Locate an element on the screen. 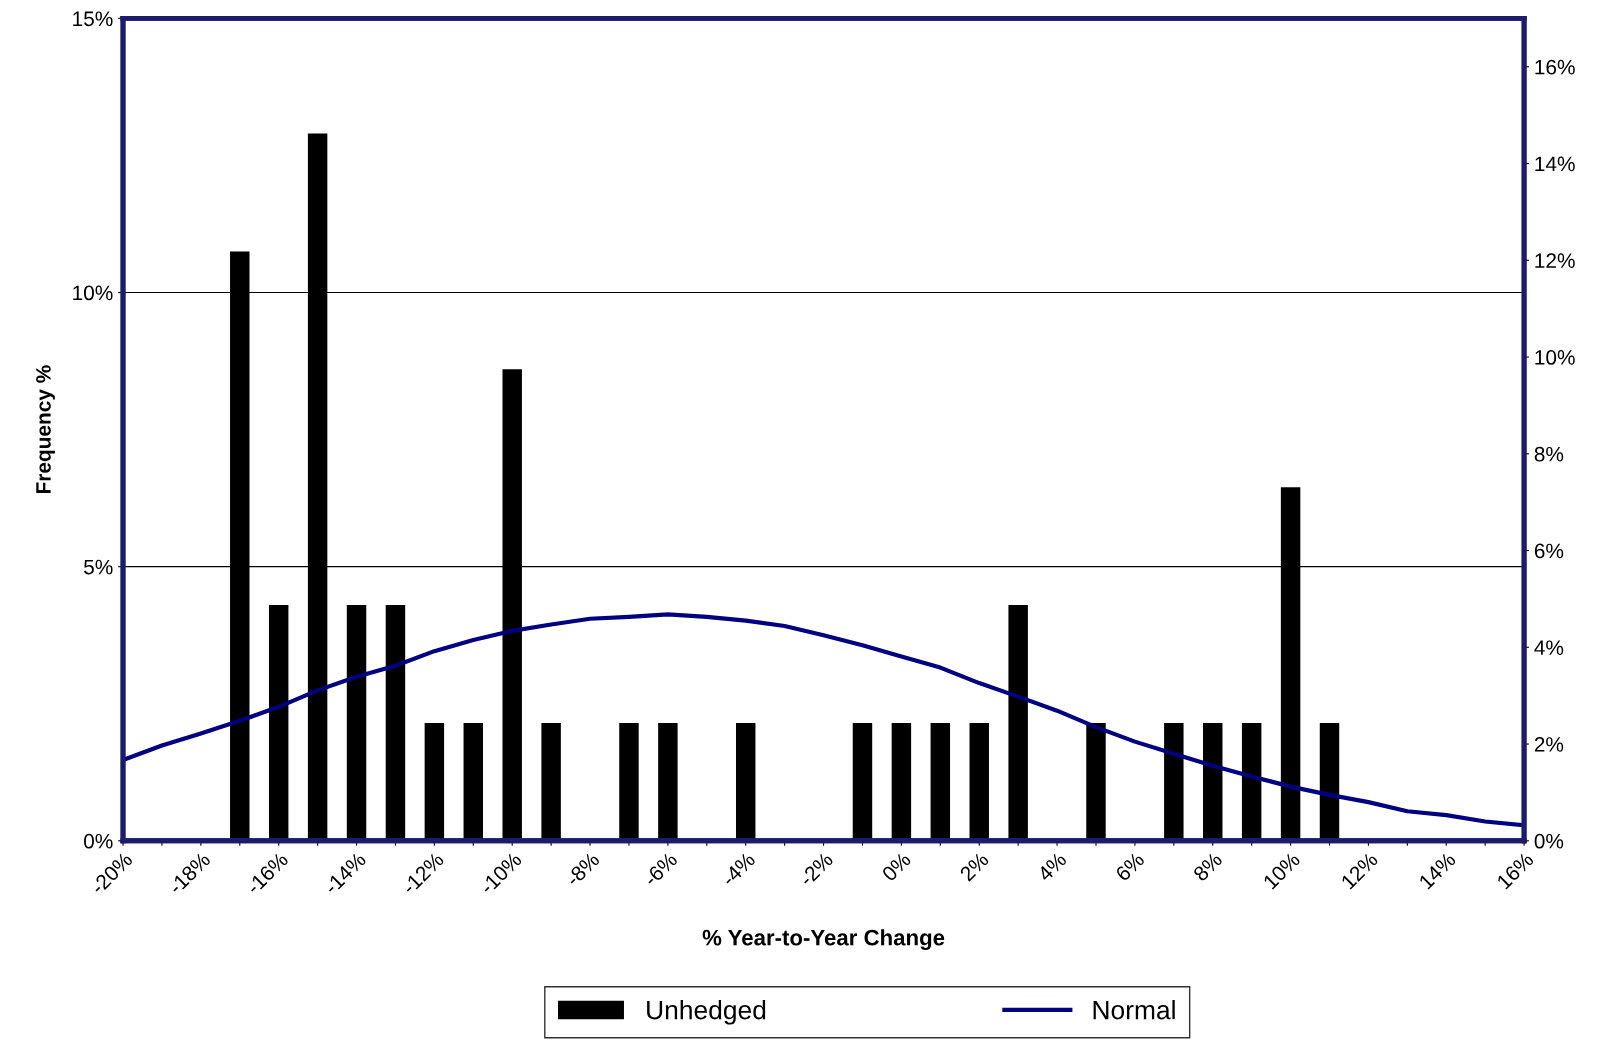  x-tick-label: 2% is located at coordinates (974, 866).